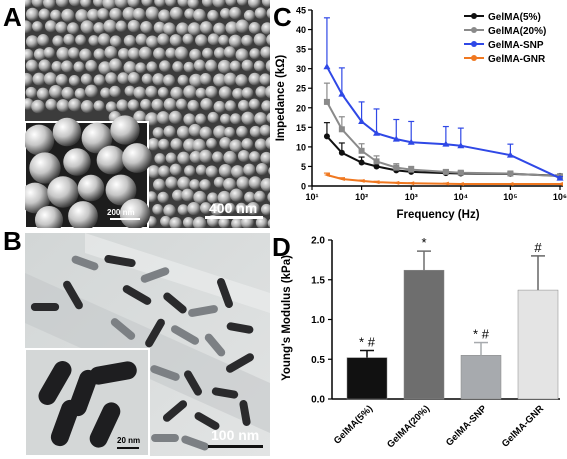 This screenshot has height=459, width=567. Describe the element at coordinates (301, 11) in the screenshot. I see `impedance-y-tick-label: 45` at that location.